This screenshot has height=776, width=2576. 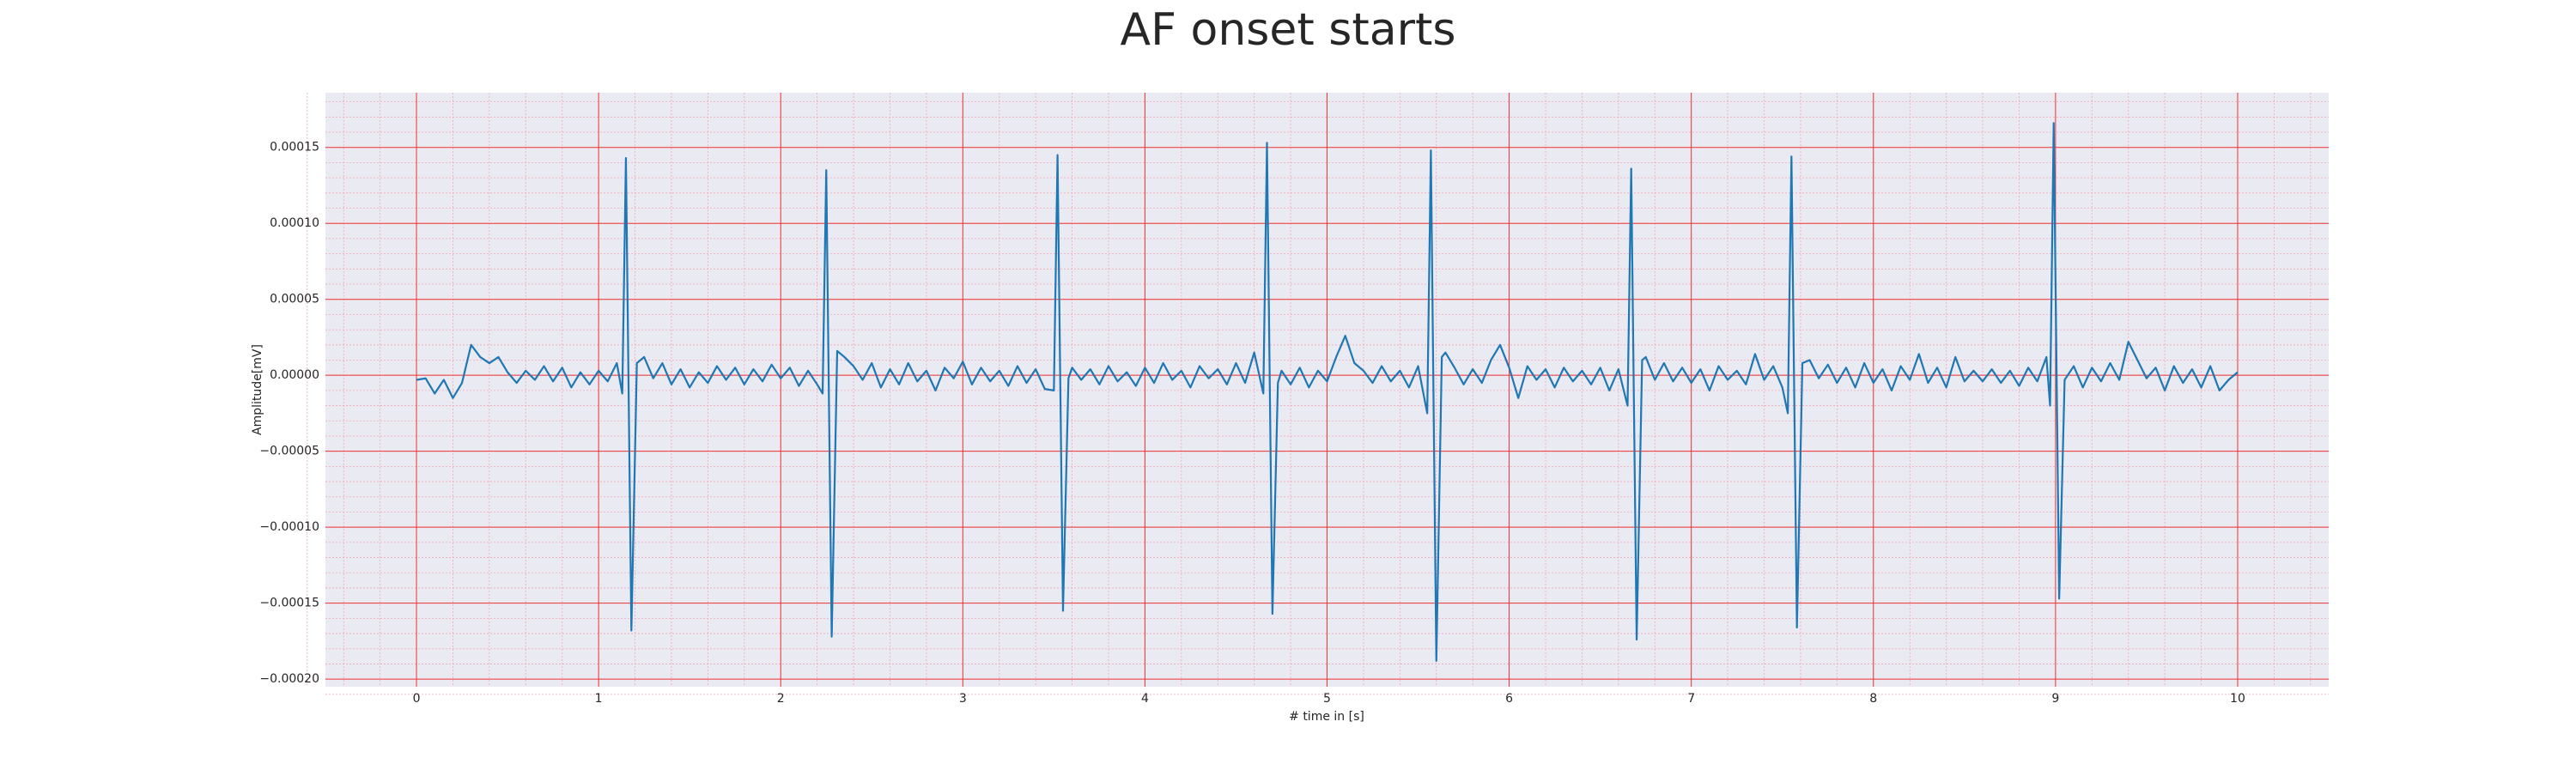 I want to click on x-tick-label: 9, so click(x=2055, y=699).